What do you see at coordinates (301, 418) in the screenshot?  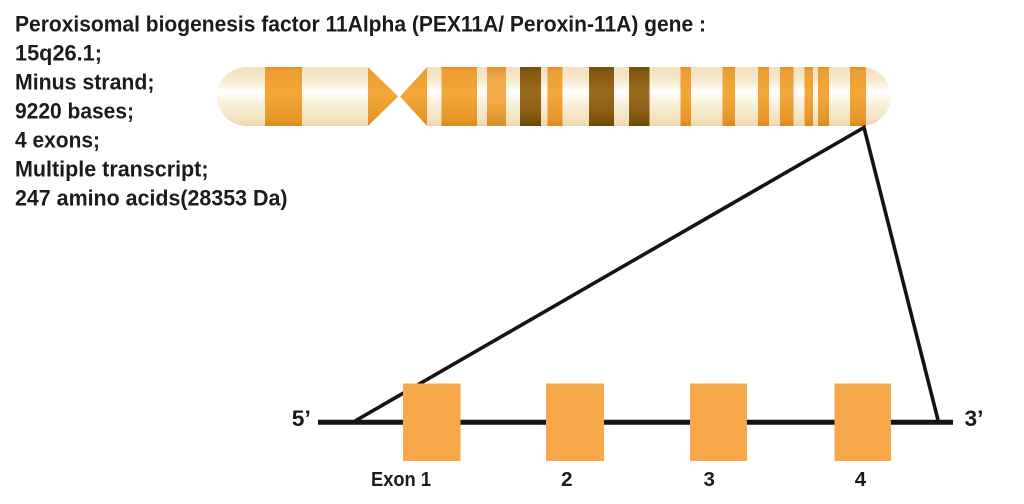 I see `svg-text: 5’` at bounding box center [301, 418].